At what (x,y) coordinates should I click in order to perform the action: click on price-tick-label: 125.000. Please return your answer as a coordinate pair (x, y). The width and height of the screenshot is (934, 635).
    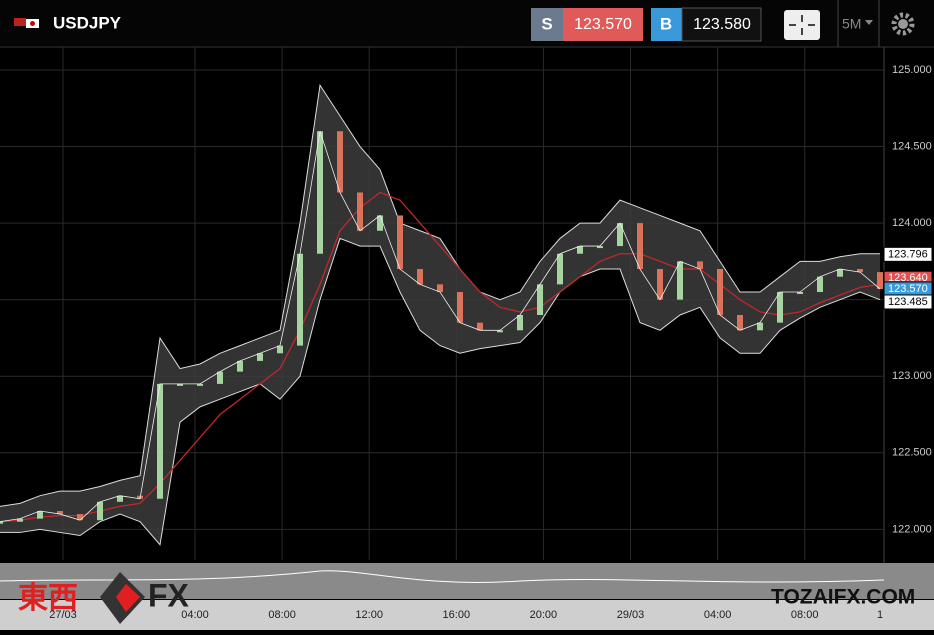
    Looking at the image, I should click on (912, 70).